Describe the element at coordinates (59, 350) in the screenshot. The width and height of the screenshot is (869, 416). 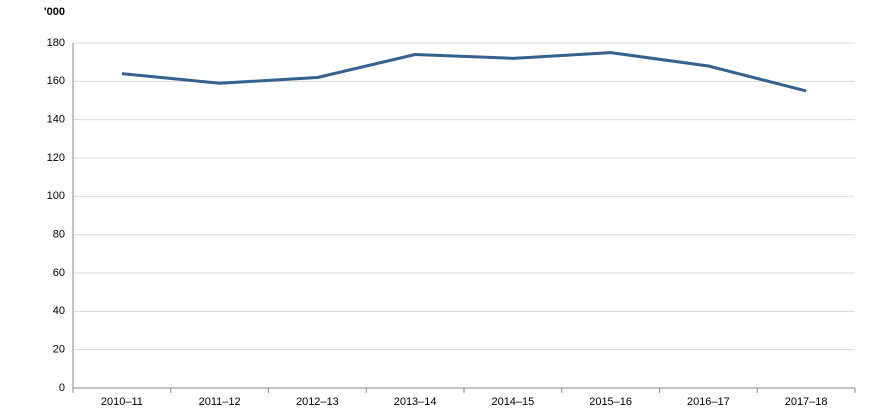
I see `y-tick-label: 20` at that location.